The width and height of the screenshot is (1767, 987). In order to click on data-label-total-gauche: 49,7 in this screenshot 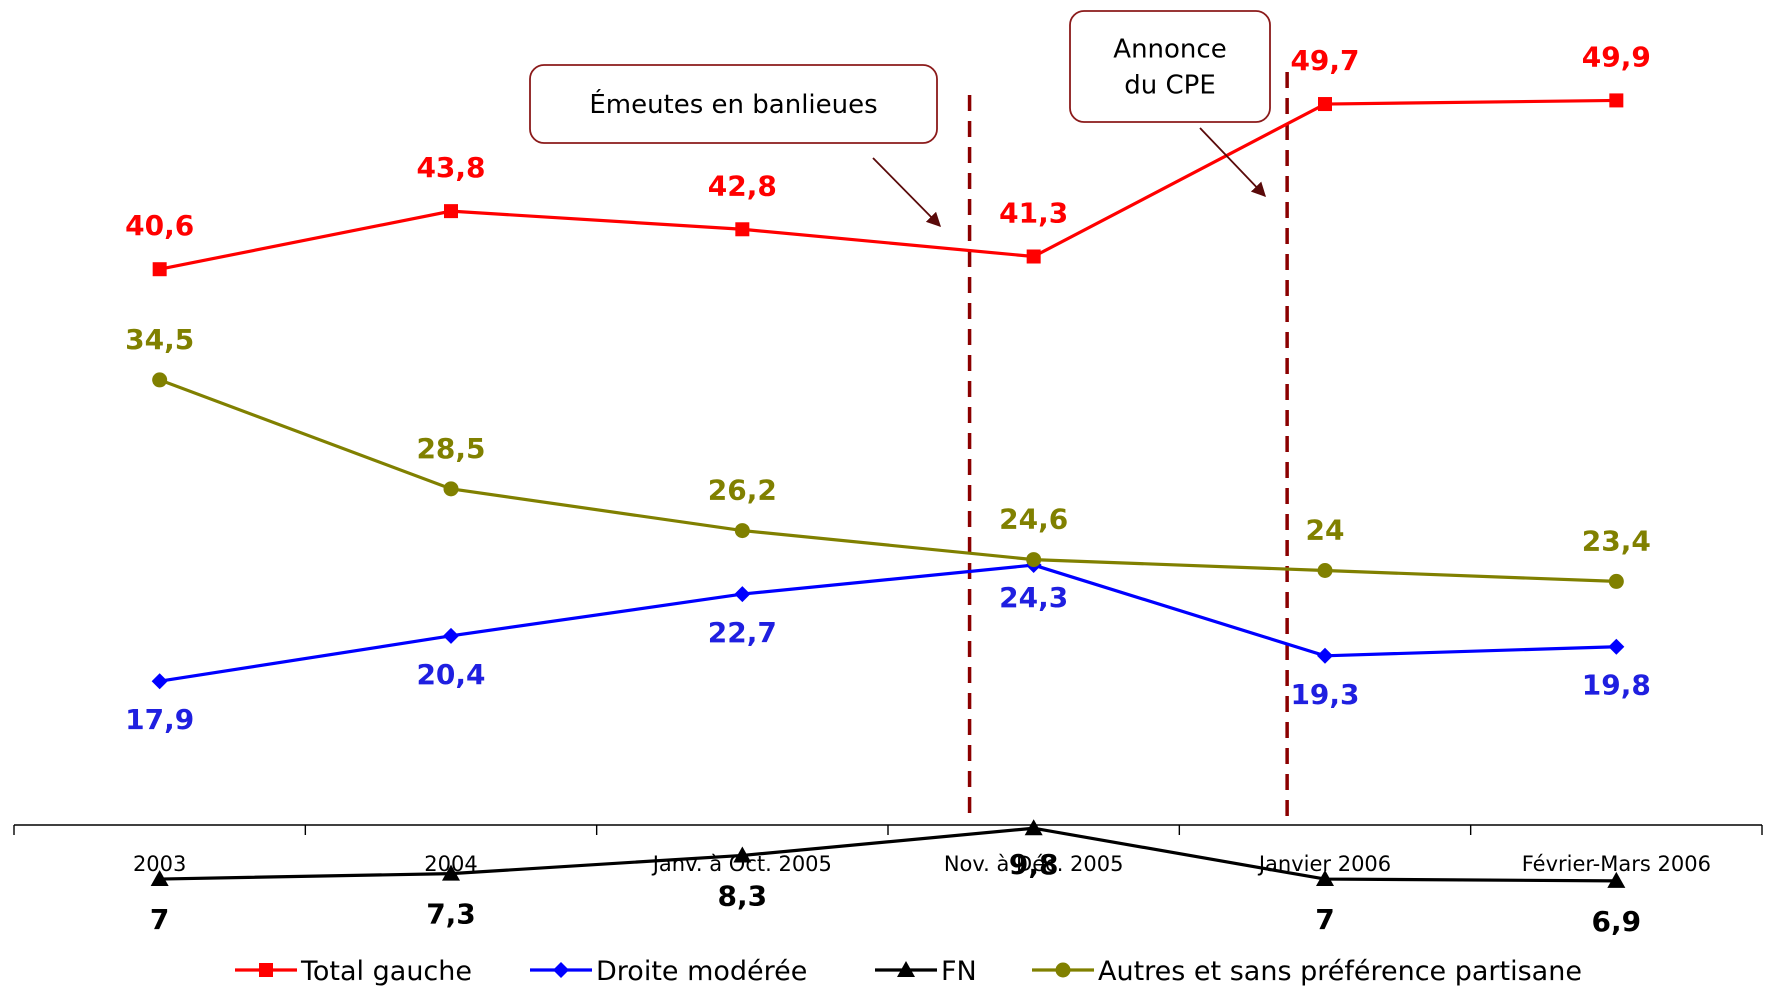, I will do `click(1324, 60)`.